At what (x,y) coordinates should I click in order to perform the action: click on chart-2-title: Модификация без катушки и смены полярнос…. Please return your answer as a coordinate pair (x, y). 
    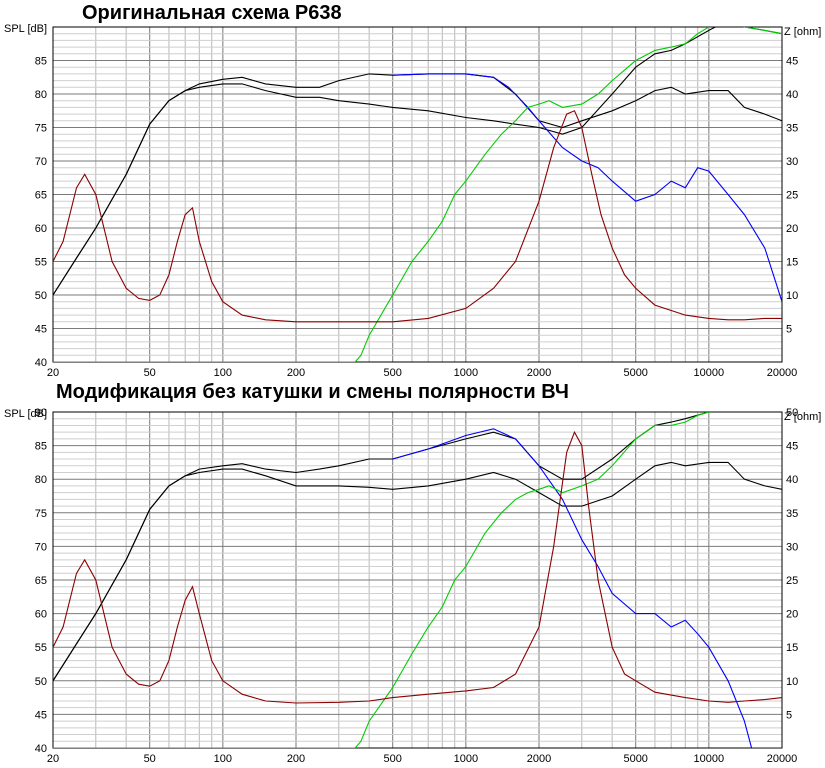
    Looking at the image, I should click on (312, 392).